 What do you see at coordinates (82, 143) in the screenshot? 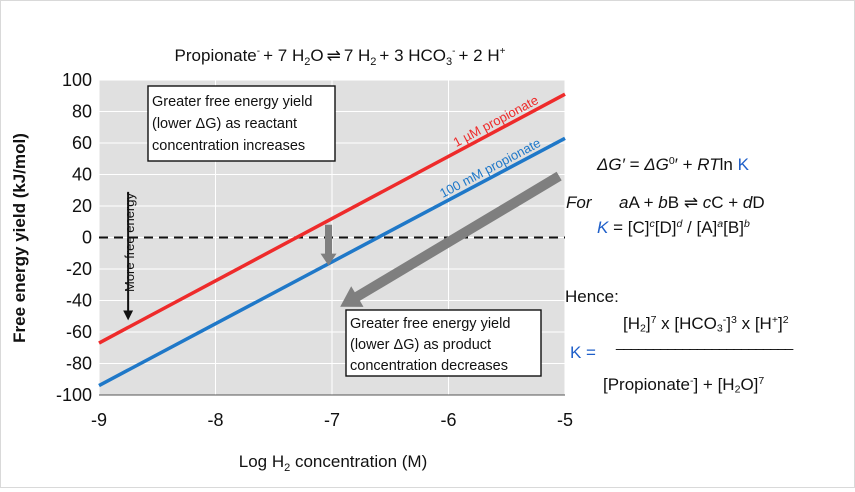
I see `y-tick-label: 60` at bounding box center [82, 143].